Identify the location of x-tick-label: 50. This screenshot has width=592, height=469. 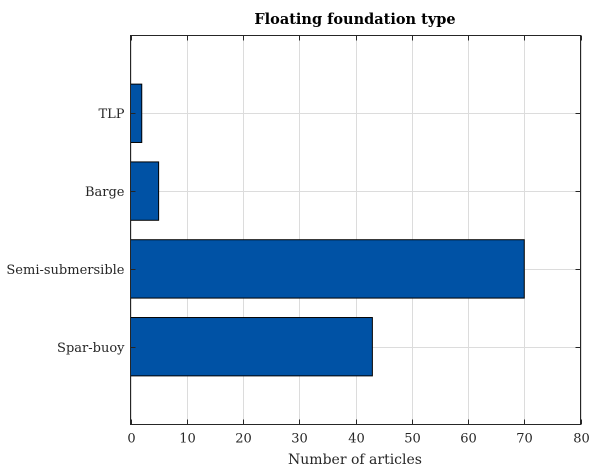
(412, 439).